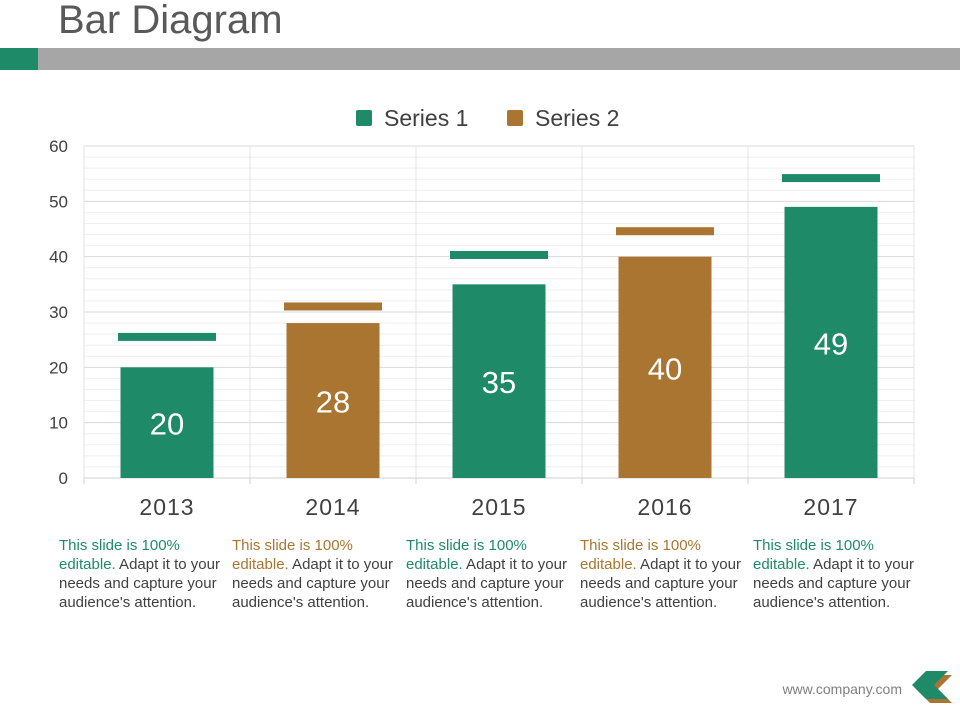  Describe the element at coordinates (19, 59) in the screenshot. I see `title-bar-accent` at that location.